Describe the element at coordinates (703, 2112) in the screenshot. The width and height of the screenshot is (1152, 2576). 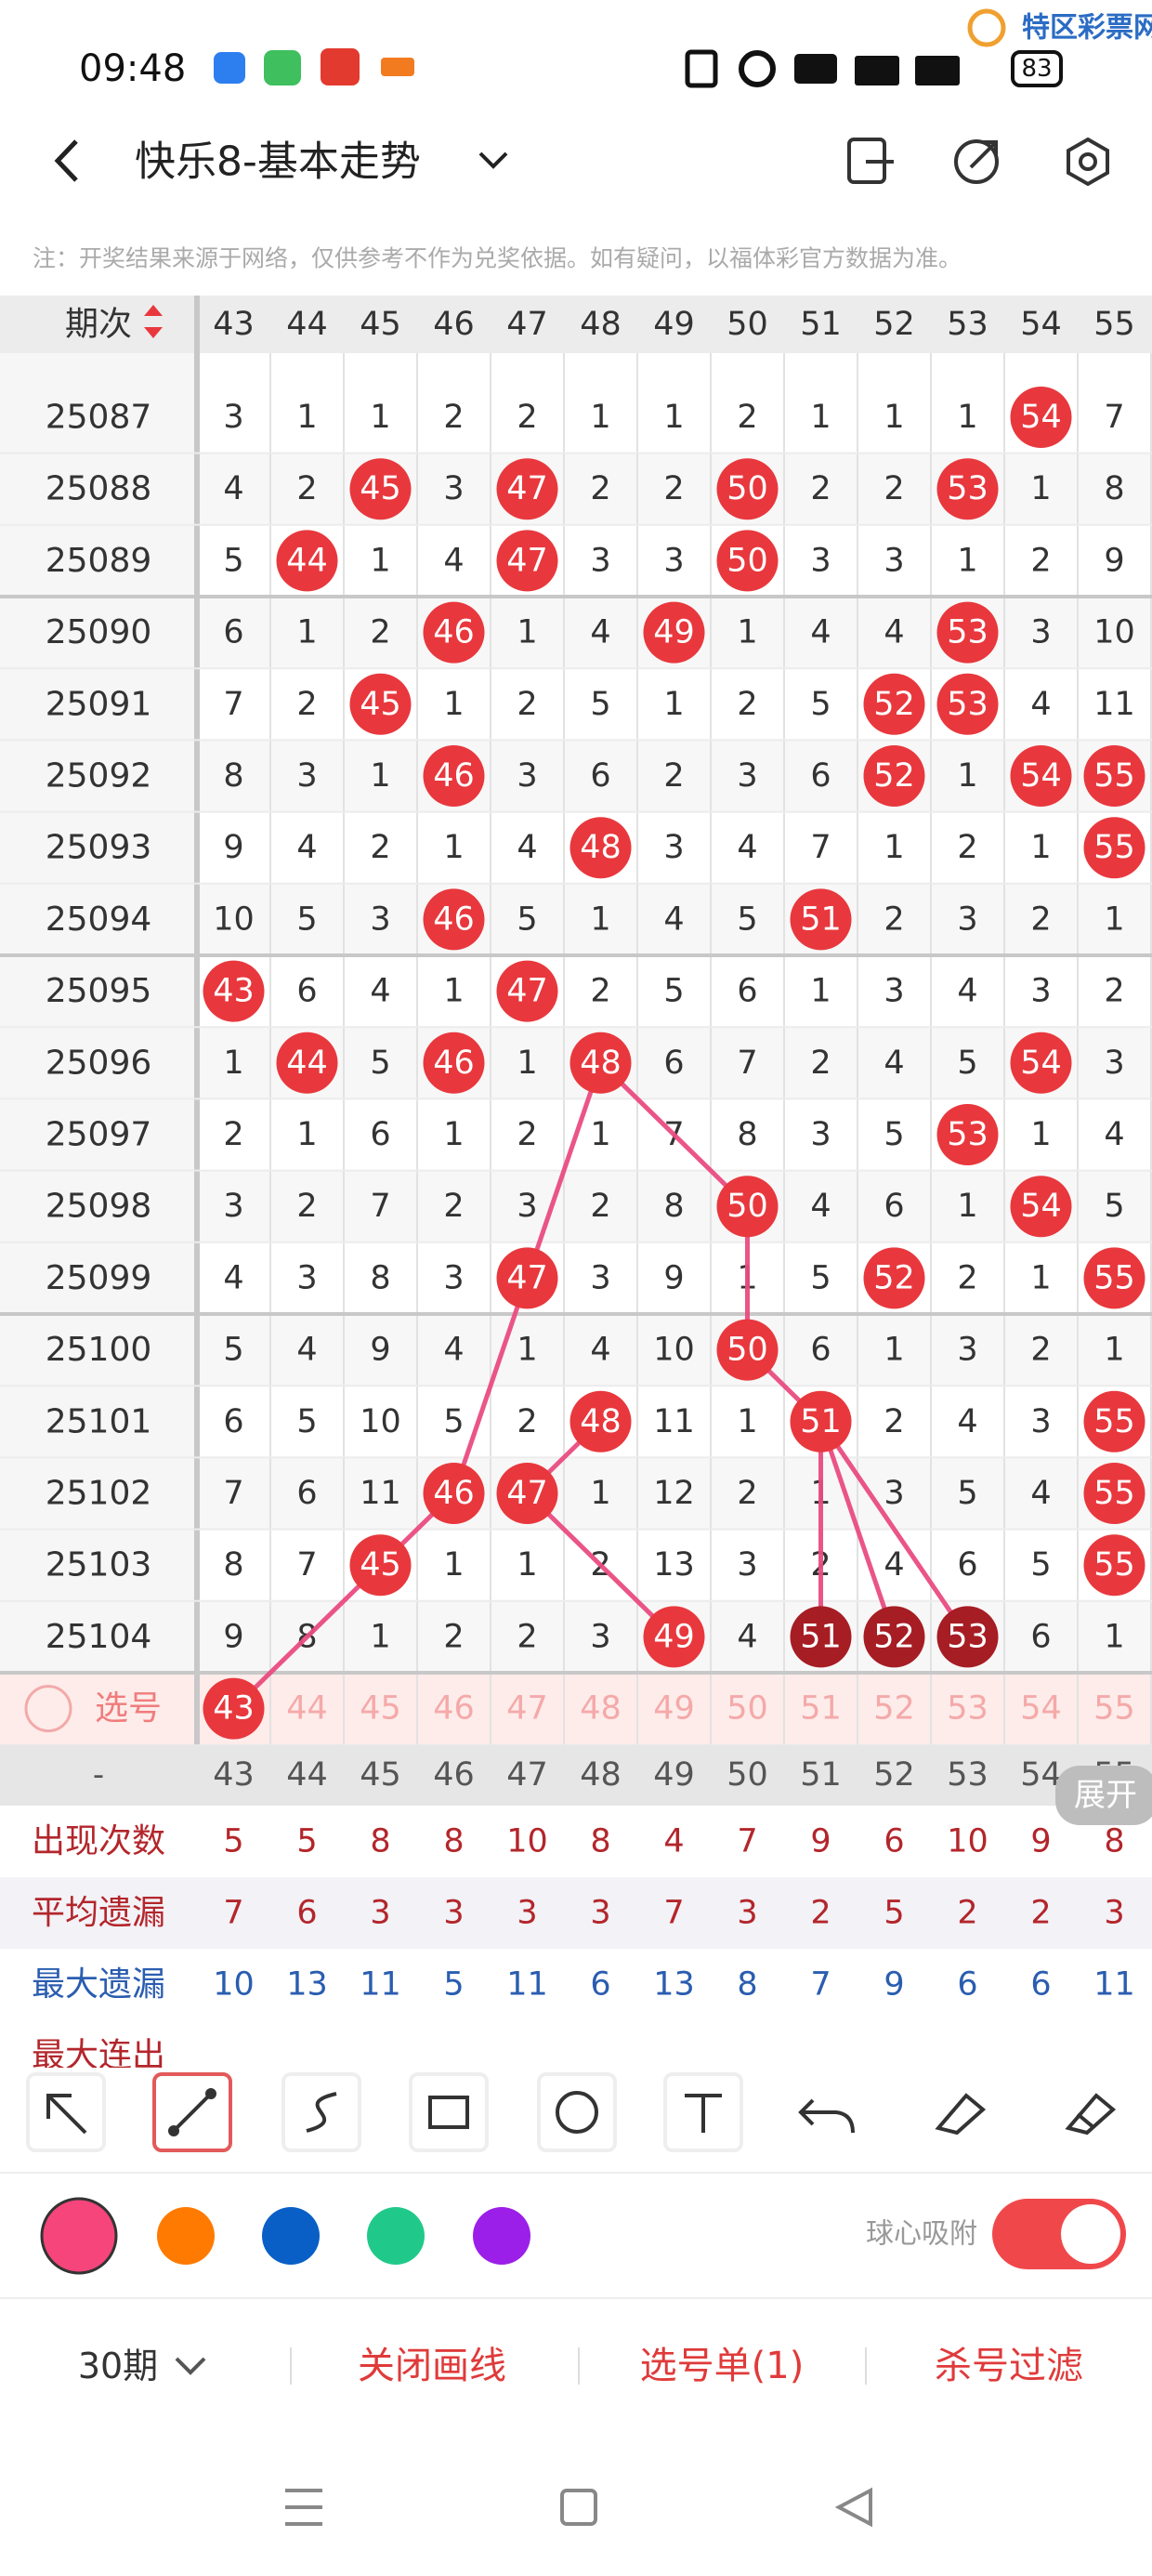
I see `tool-text` at that location.